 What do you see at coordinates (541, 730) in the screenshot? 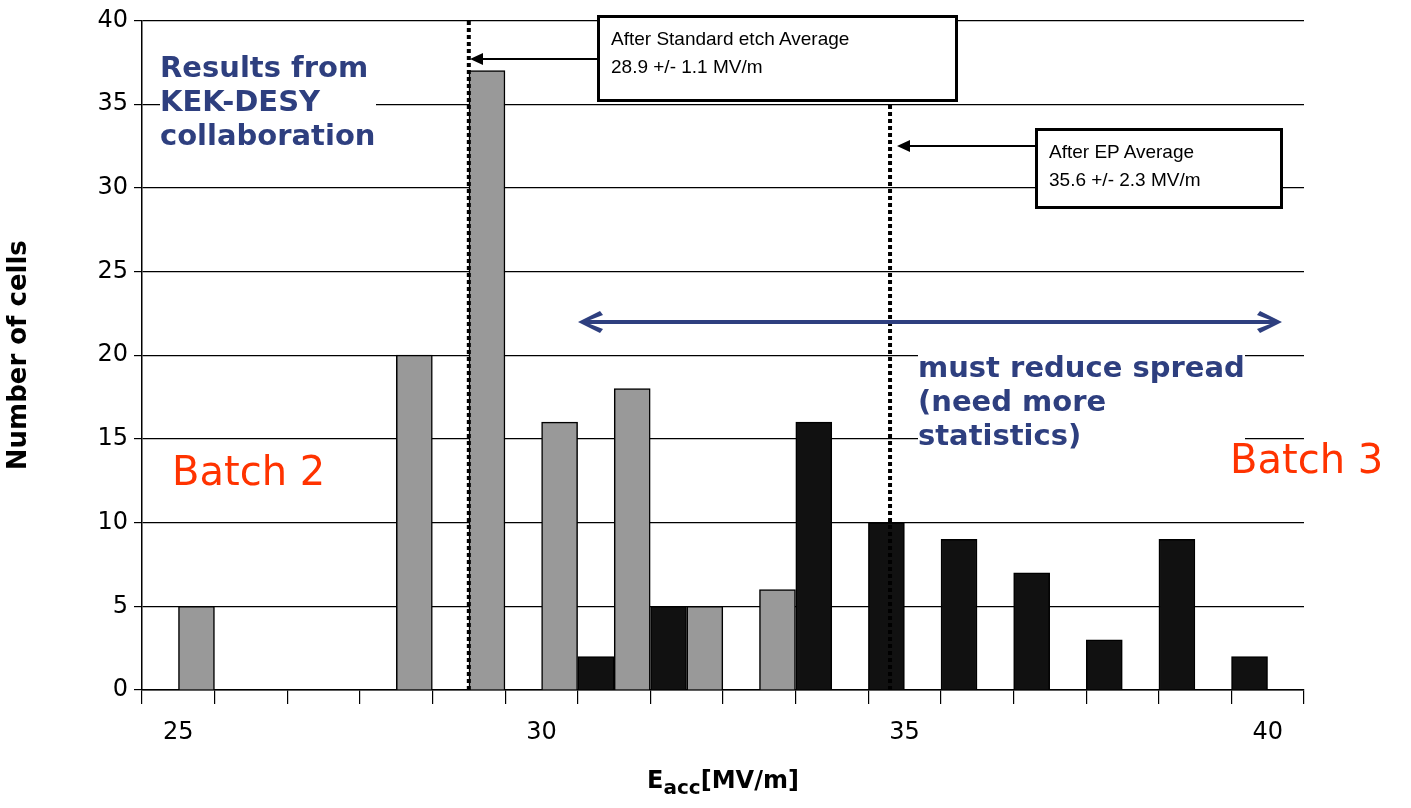
I see `x-tick-label: 30` at bounding box center [541, 730].